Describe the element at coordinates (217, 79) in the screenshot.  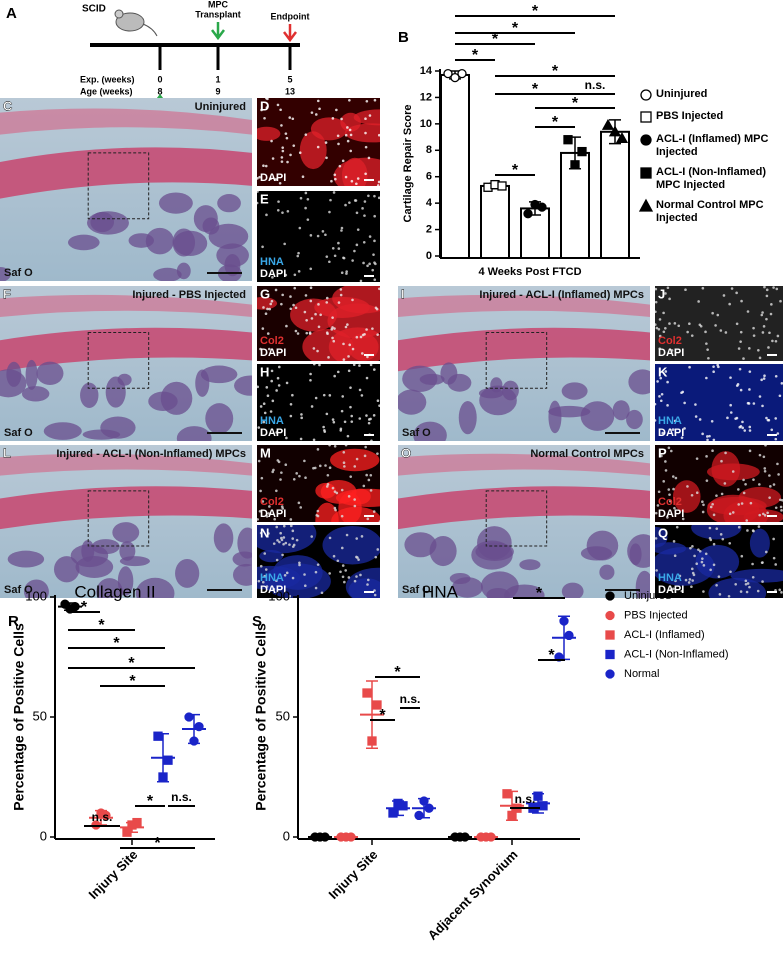
I see `row-value: 1` at that location.